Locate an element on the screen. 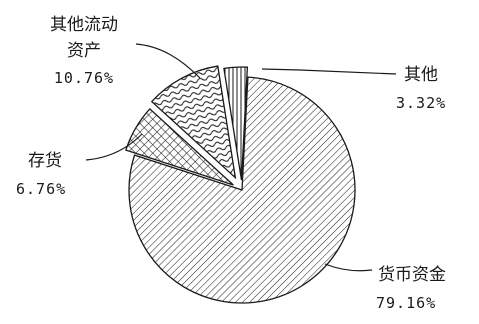  label-other-current-assets-line2: 资产 is located at coordinates (84, 51).